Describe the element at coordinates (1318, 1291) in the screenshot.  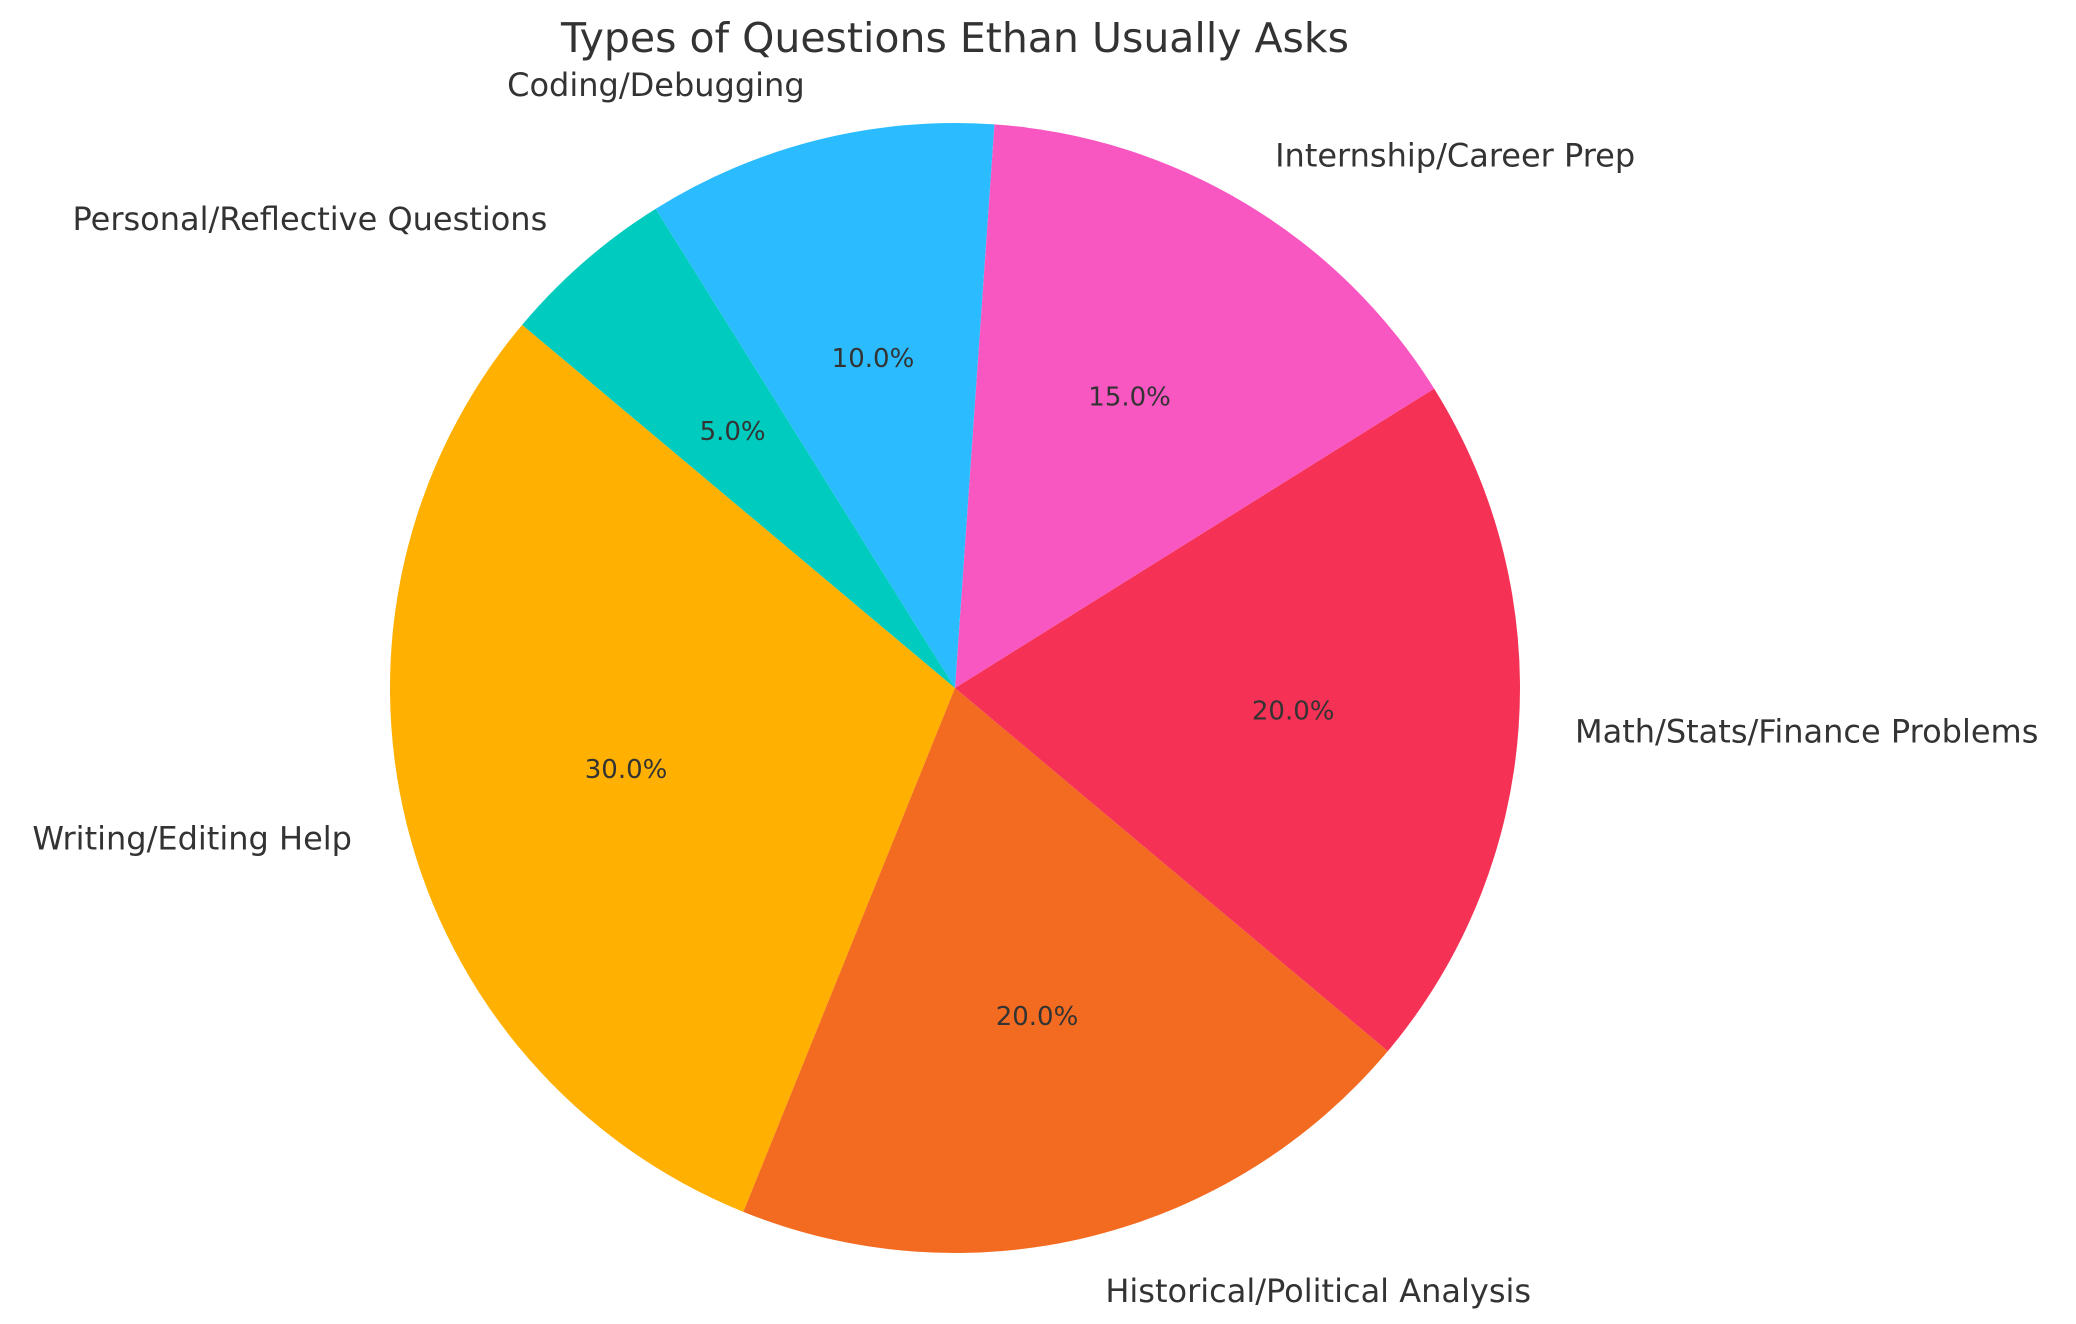
I see `category-label-historical-political-analysis: Historical/Political Analysis` at that location.